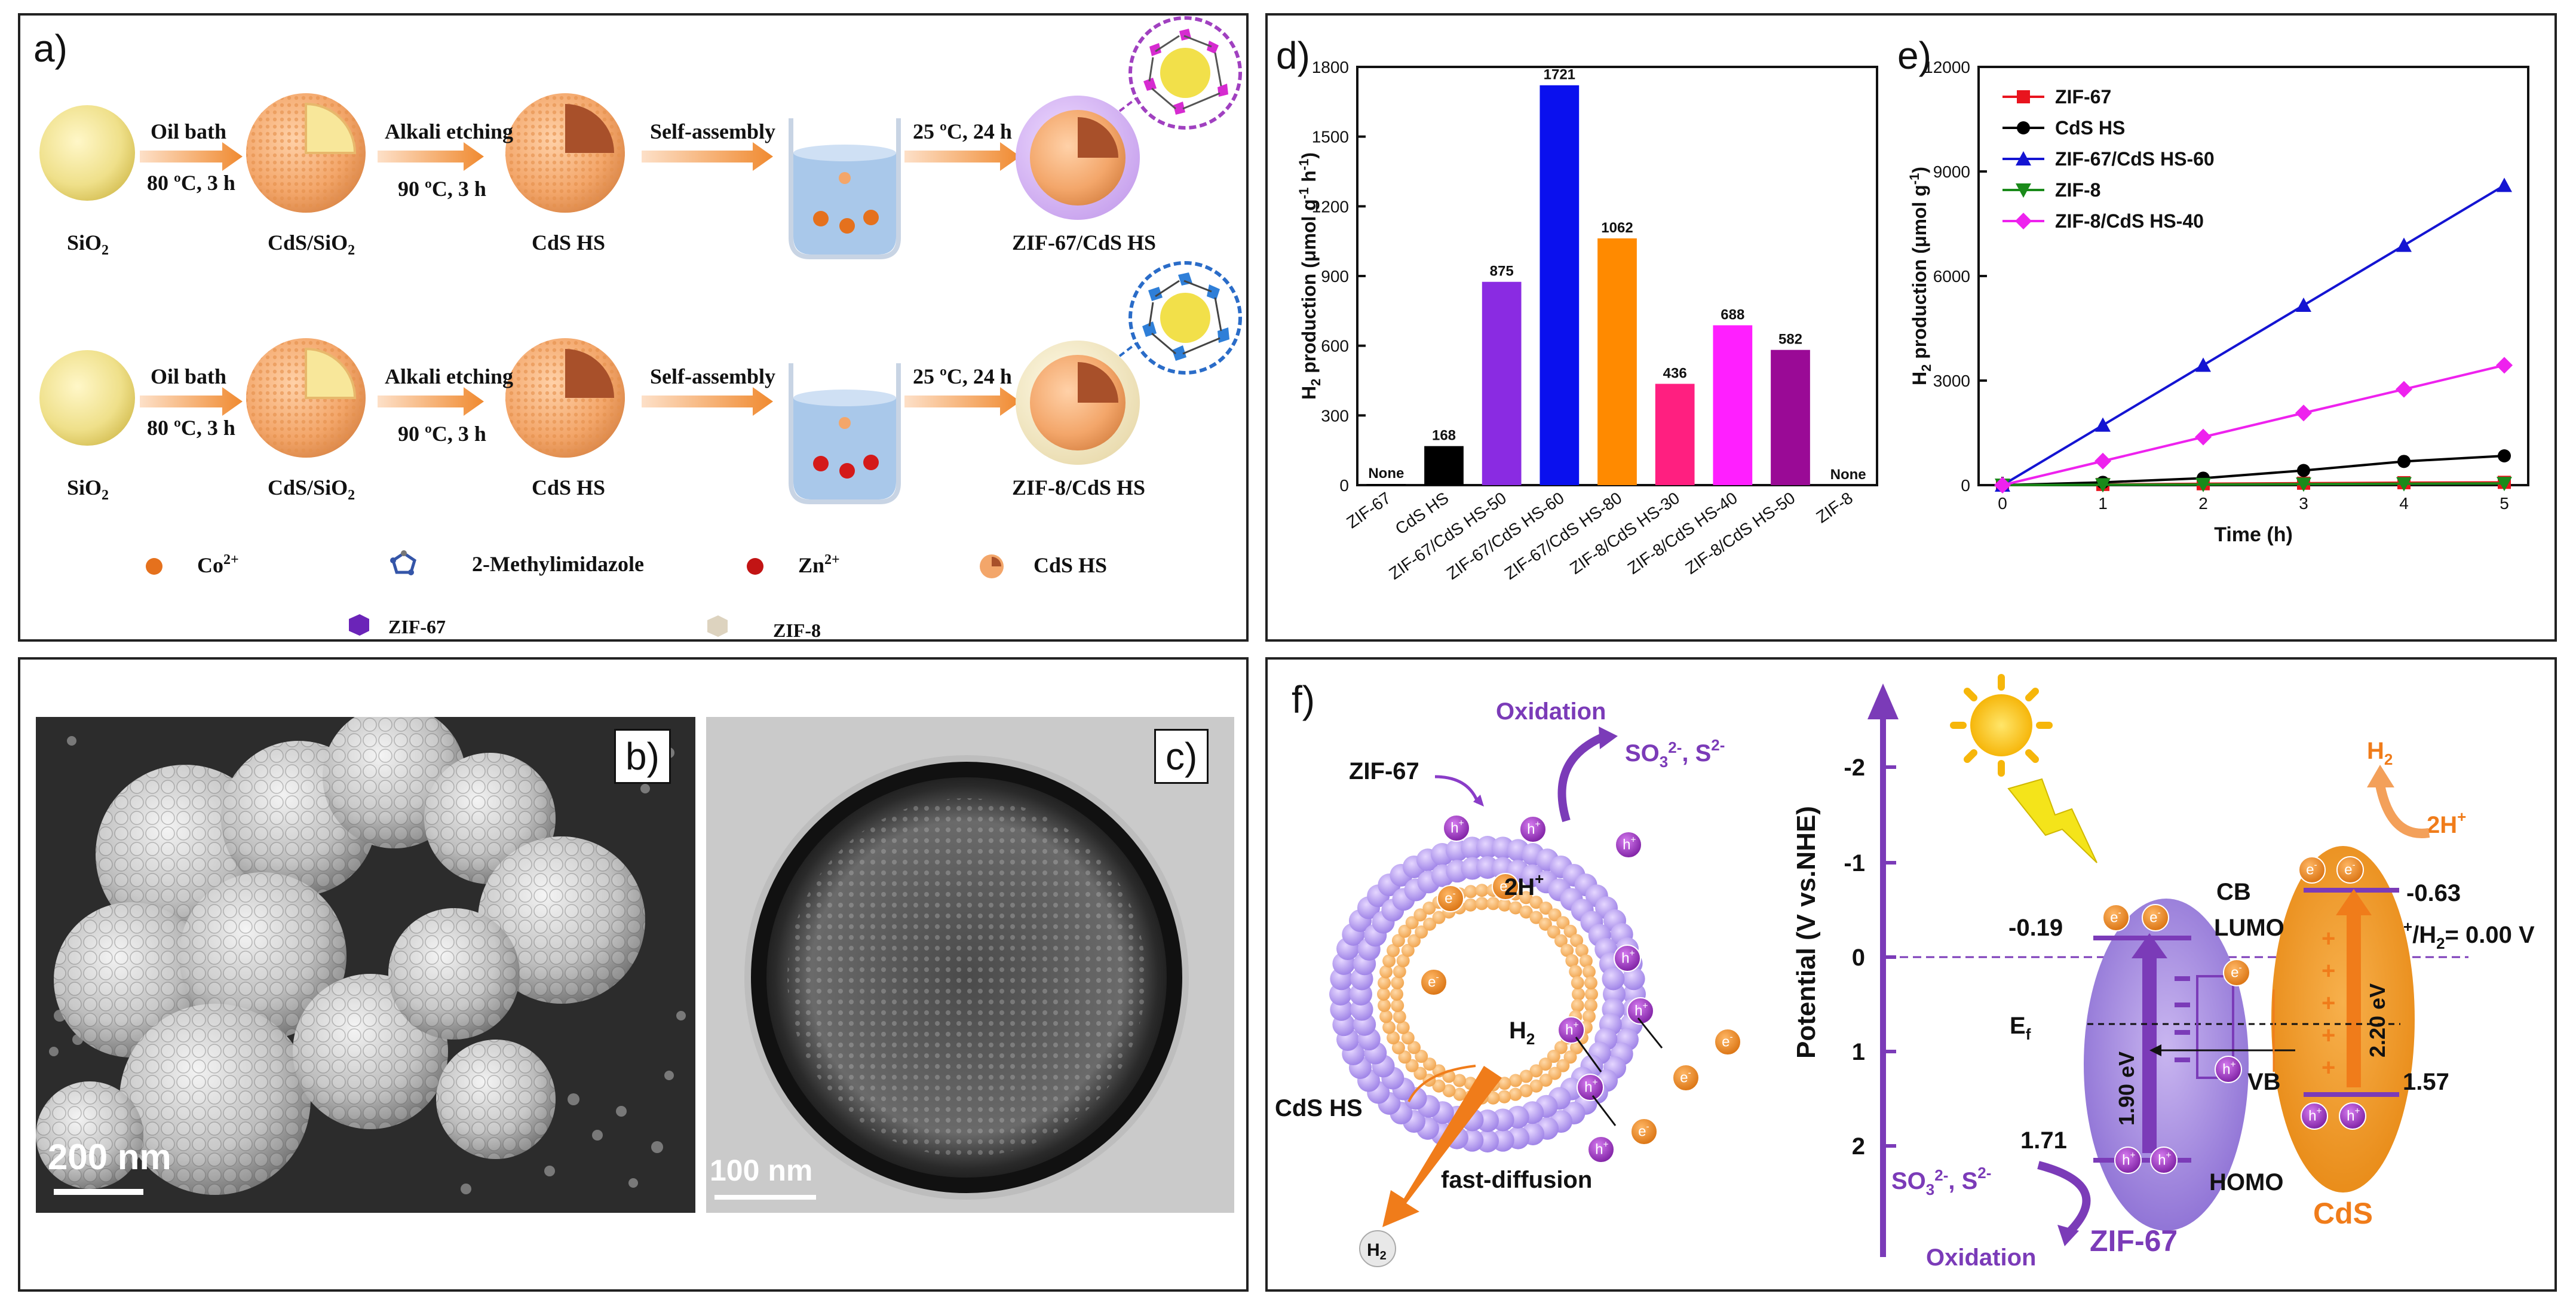 This screenshot has width=2576, height=1312. I want to click on legend-cds: CdS HS, so click(1070, 565).